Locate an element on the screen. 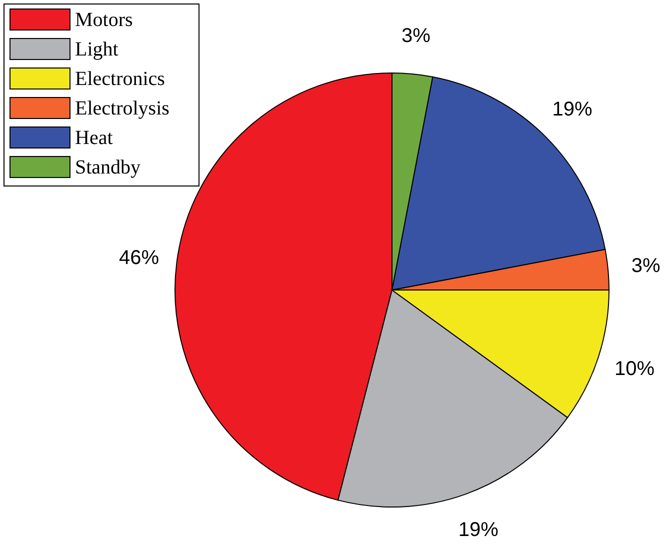 This screenshot has height=544, width=665. legend-label: Electronics is located at coordinates (120, 79).